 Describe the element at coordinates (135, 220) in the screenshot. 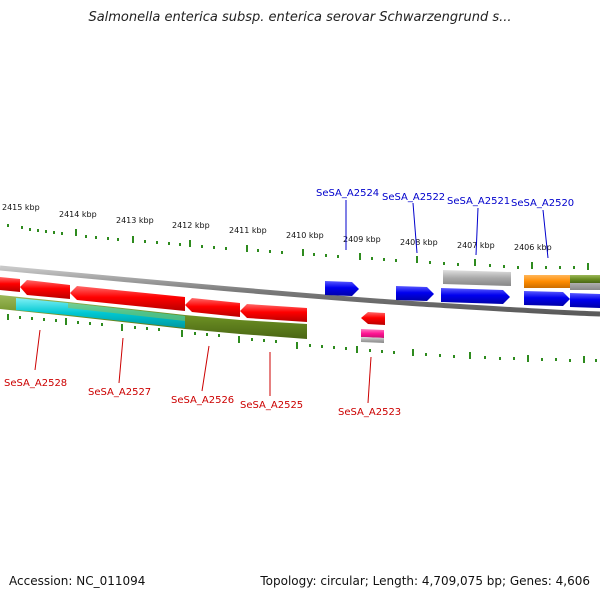

I see `kbp-label: 2413 kbp` at that location.